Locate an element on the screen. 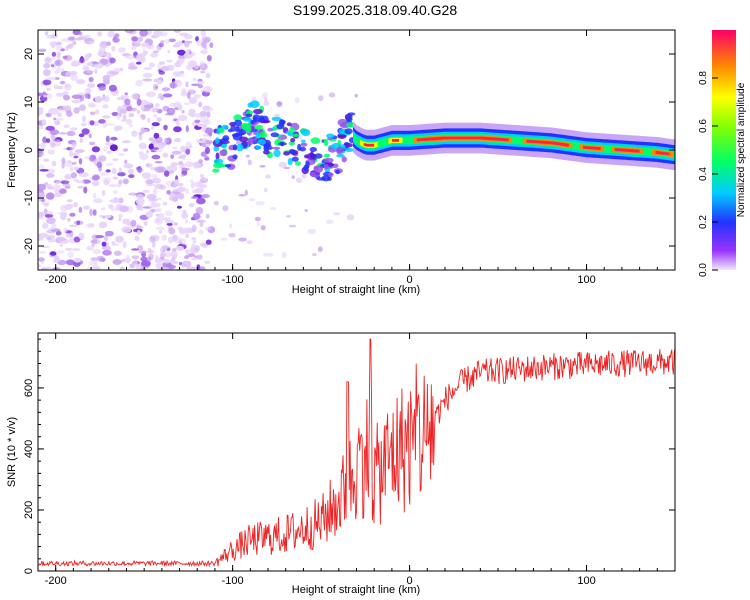 The height and width of the screenshot is (600, 750). x-tick-label: 100 is located at coordinates (586, 581).